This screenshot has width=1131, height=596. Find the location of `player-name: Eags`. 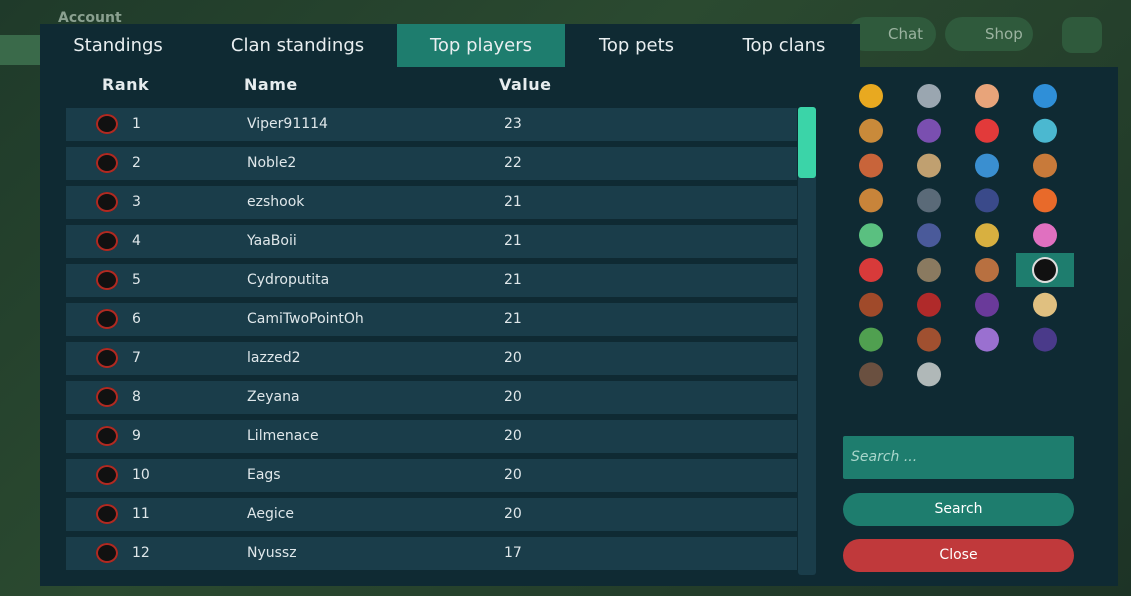

player-name: Eags is located at coordinates (264, 475).